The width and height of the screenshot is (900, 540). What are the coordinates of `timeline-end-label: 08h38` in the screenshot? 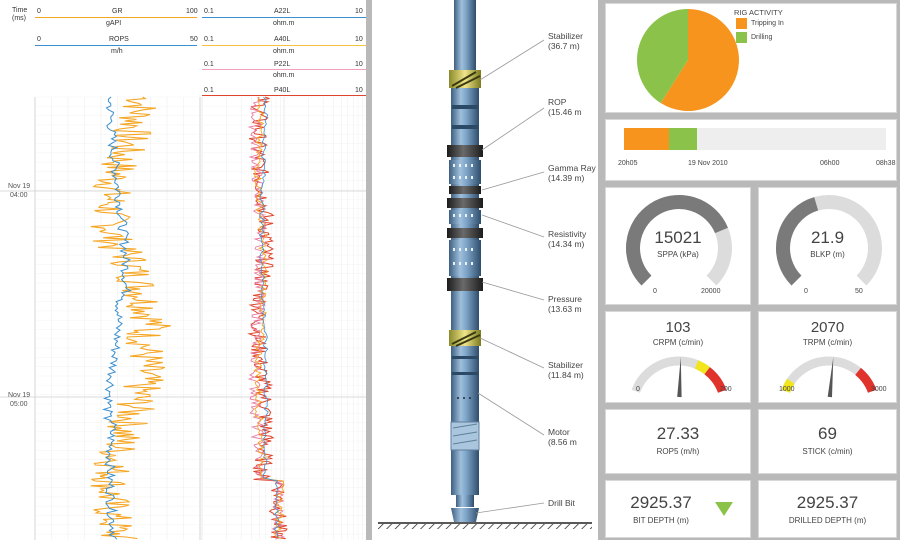 It's located at (886, 163).